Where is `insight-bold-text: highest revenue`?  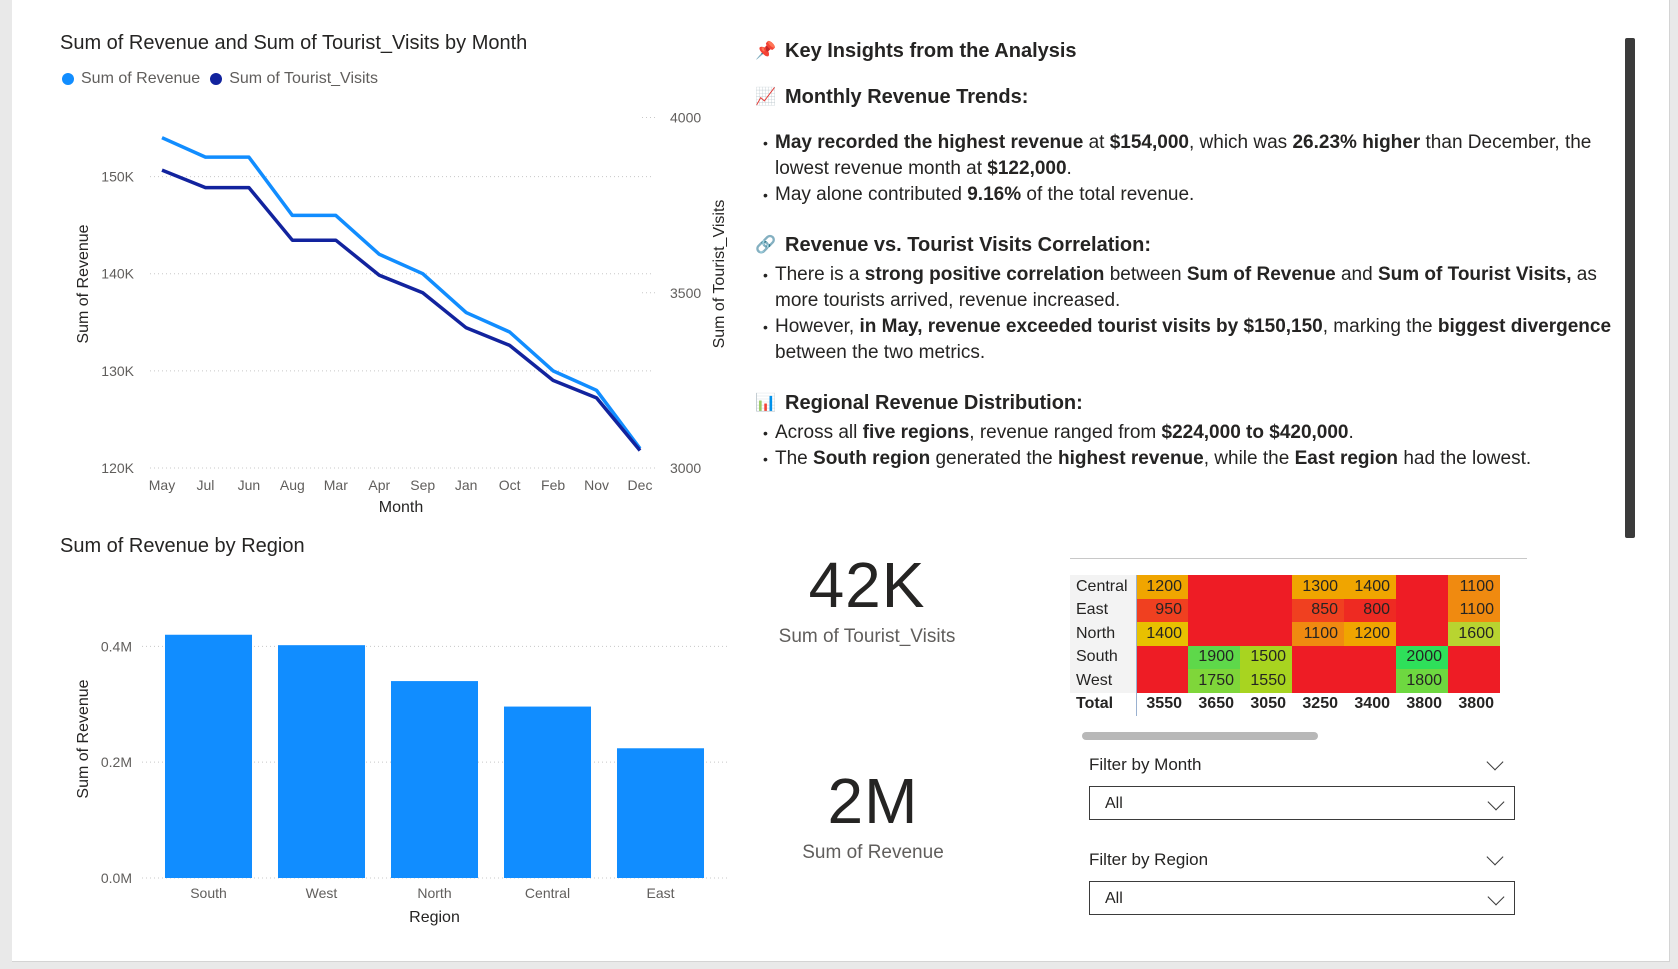
insight-bold-text: highest revenue is located at coordinates (1131, 458).